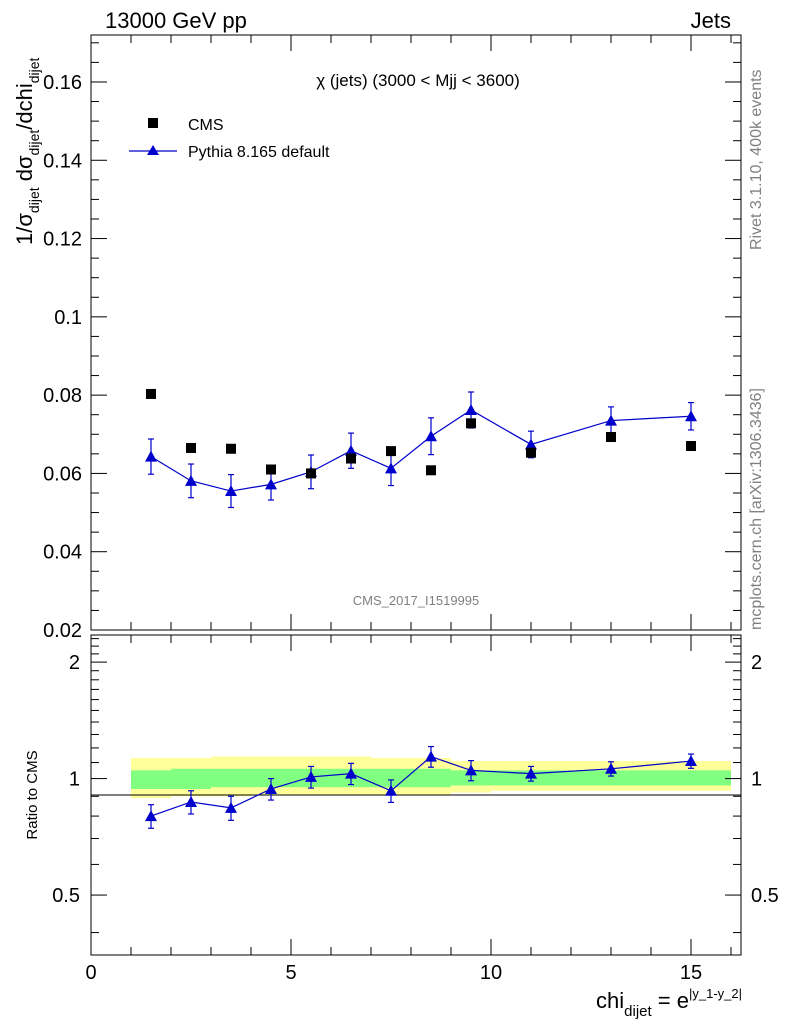 This screenshot has width=786, height=1024. I want to click on mcplots-label: mcplots.cern.ch [arXiv:1306.3436], so click(756, 509).